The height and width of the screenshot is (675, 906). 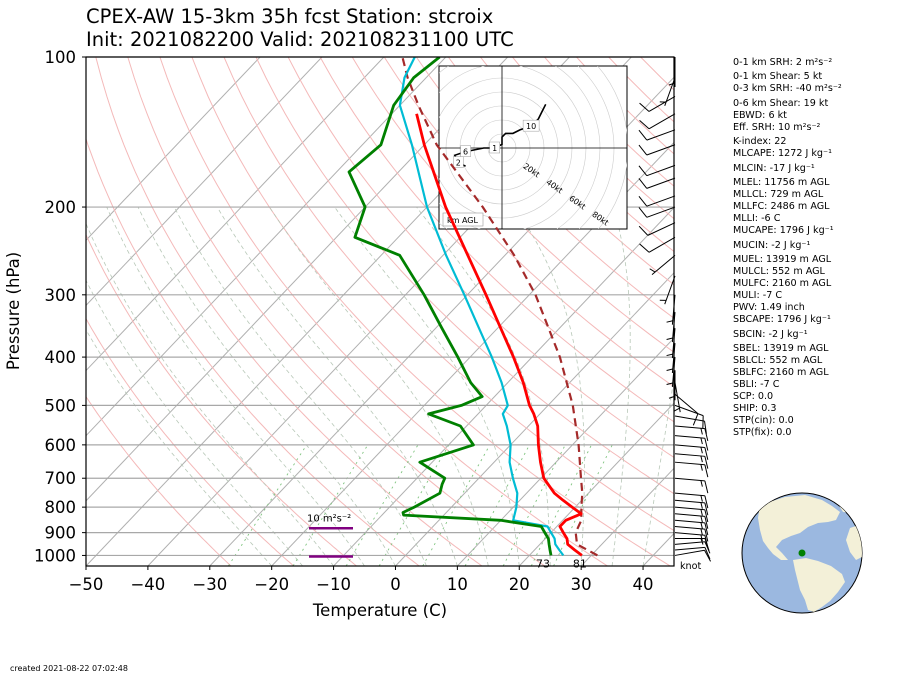 What do you see at coordinates (753, 397) in the screenshot?
I see `parameter-line: SCP: 0.0` at bounding box center [753, 397].